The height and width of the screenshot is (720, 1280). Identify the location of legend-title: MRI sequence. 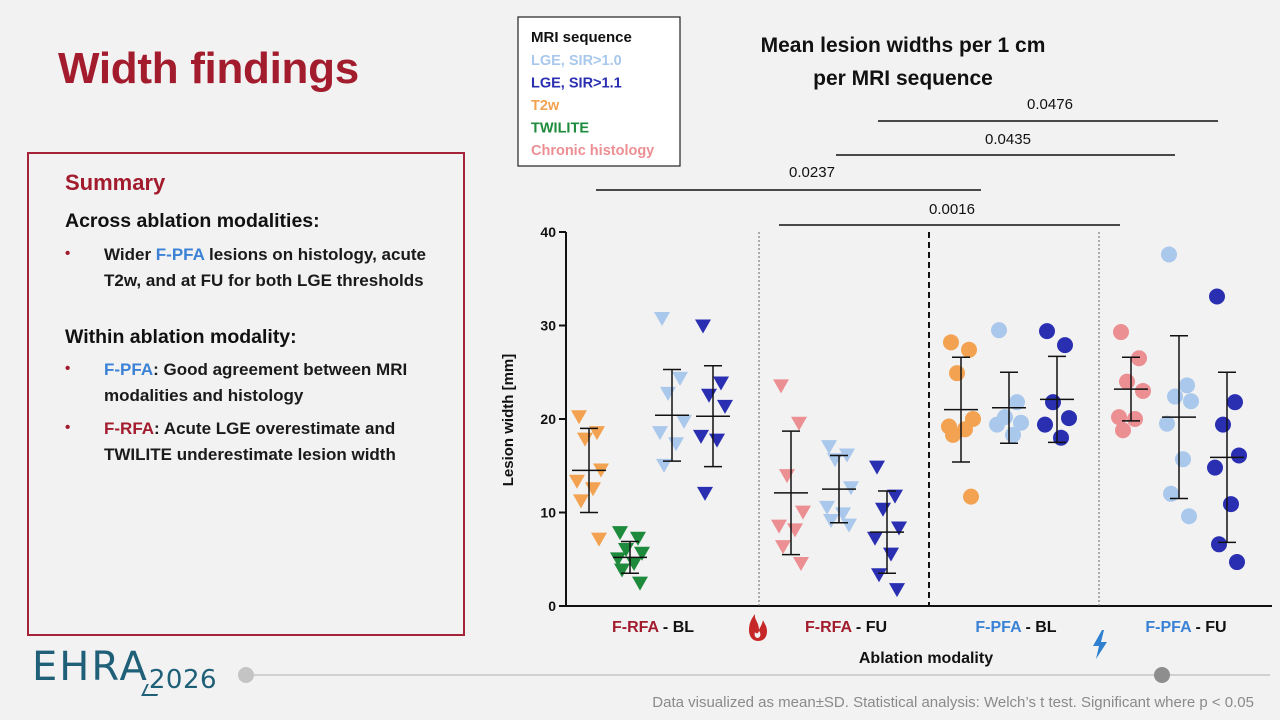
(581, 37).